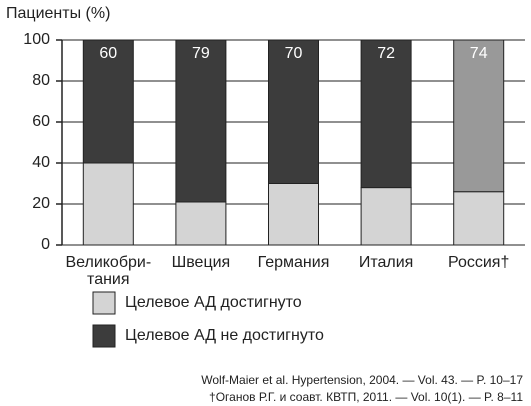 This screenshot has width=531, height=406. What do you see at coordinates (41, 121) in the screenshot?
I see `y-tick-label: 60` at bounding box center [41, 121].